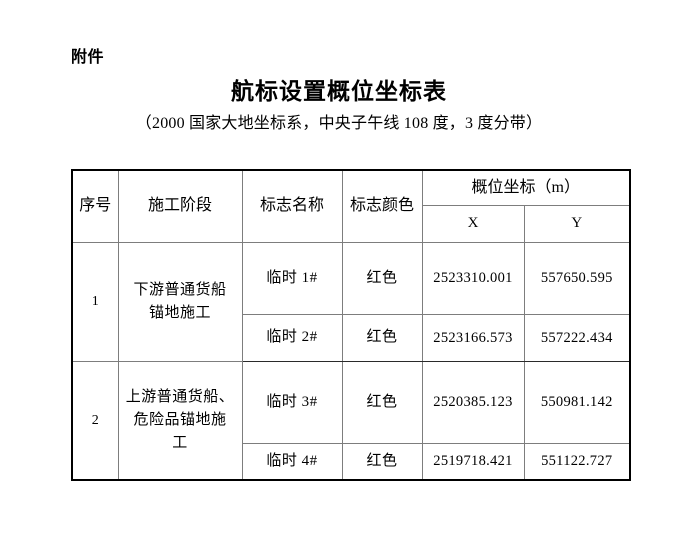 This screenshot has width=678, height=542. I want to click on stage-line: 工, so click(180, 443).